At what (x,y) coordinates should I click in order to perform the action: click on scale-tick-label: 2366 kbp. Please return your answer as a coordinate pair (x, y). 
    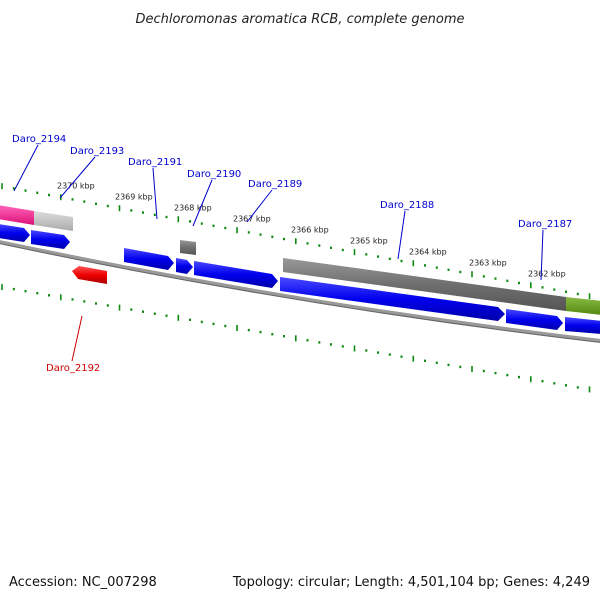
    Looking at the image, I should click on (310, 229).